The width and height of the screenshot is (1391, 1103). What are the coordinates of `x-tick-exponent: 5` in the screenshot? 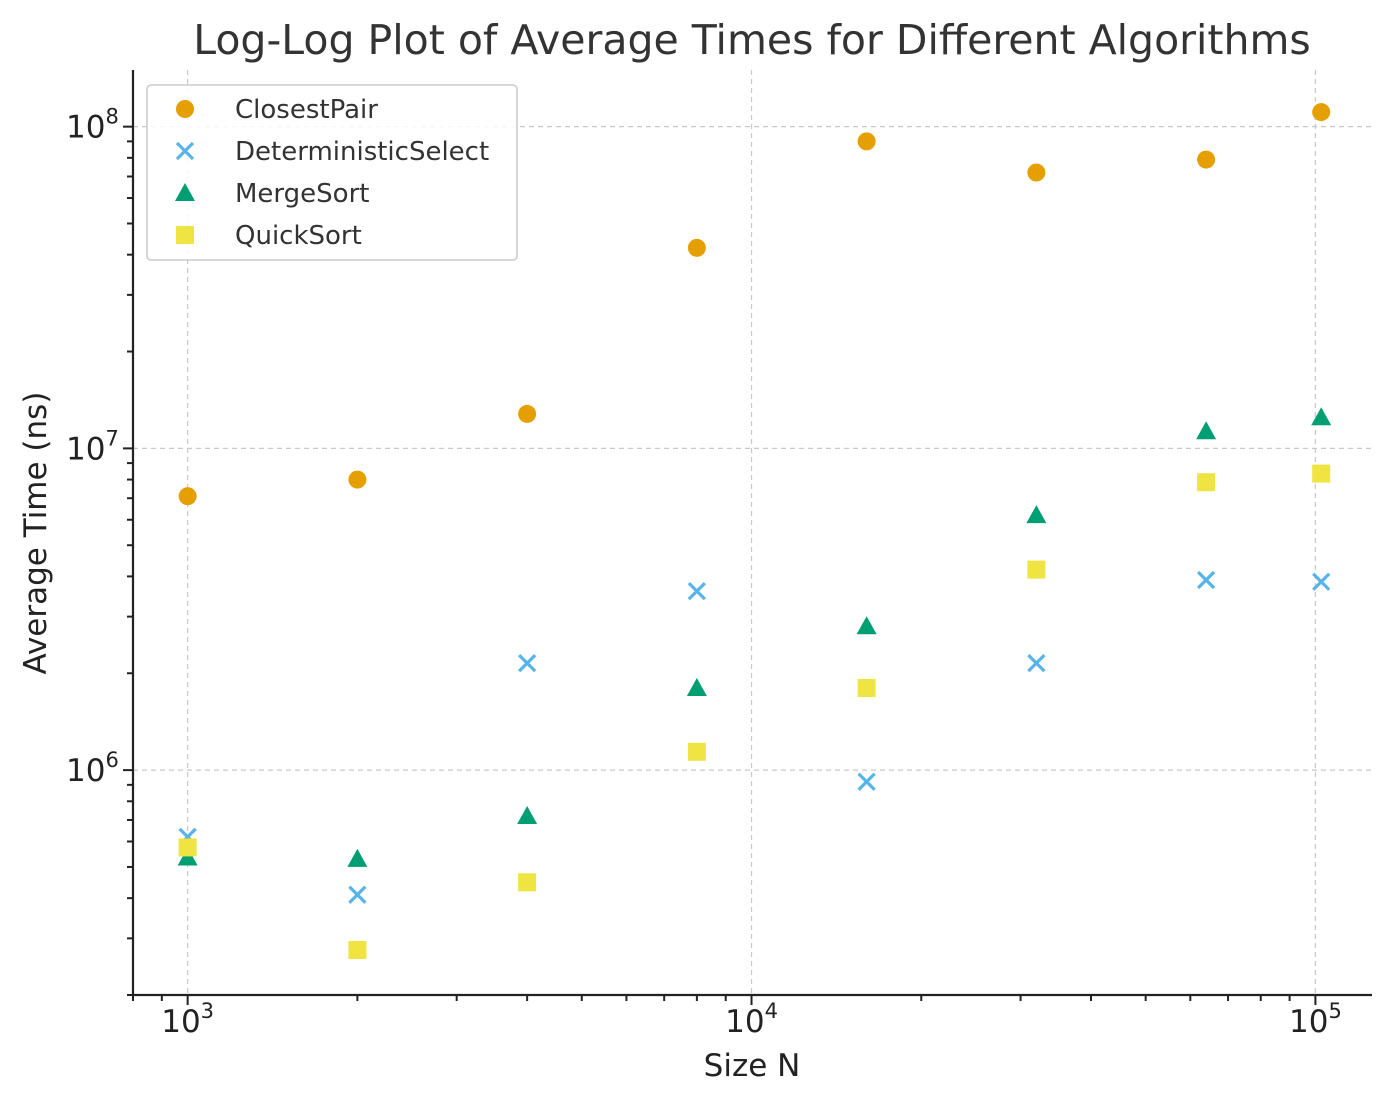 It's located at (1334, 1011).